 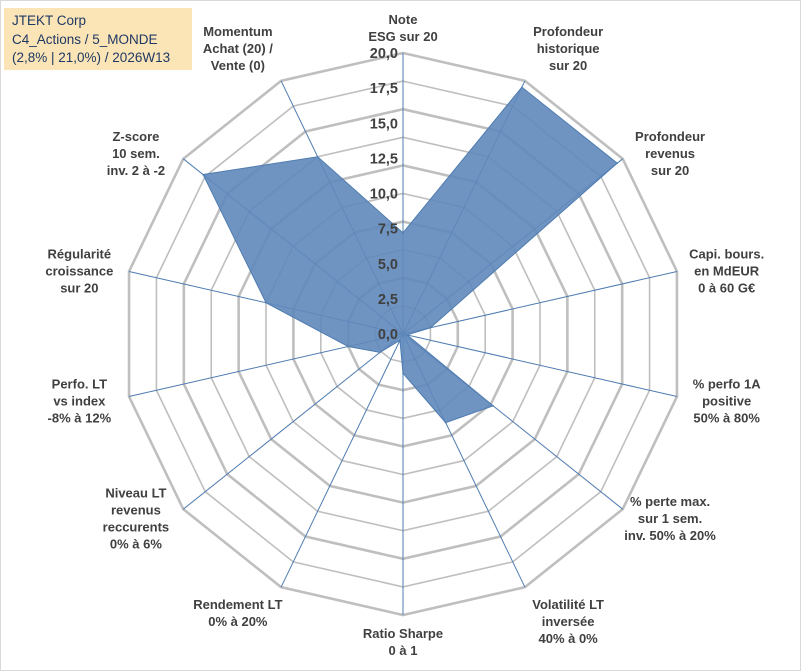 What do you see at coordinates (388, 265) in the screenshot?
I see `tick-label: 5,0` at bounding box center [388, 265].